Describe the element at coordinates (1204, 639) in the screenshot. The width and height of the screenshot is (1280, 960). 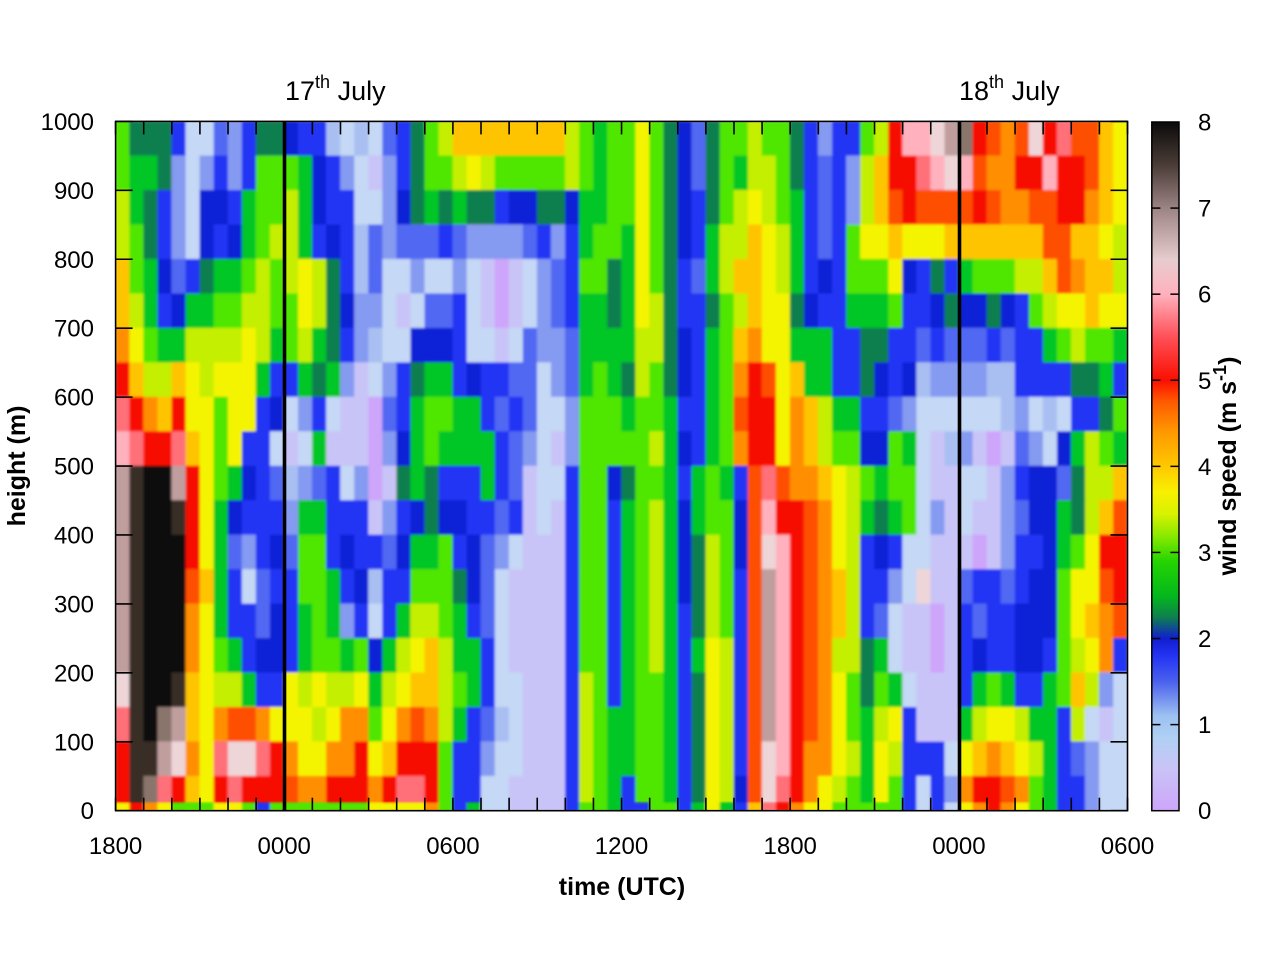
I see `svg-text: 2` at that location.